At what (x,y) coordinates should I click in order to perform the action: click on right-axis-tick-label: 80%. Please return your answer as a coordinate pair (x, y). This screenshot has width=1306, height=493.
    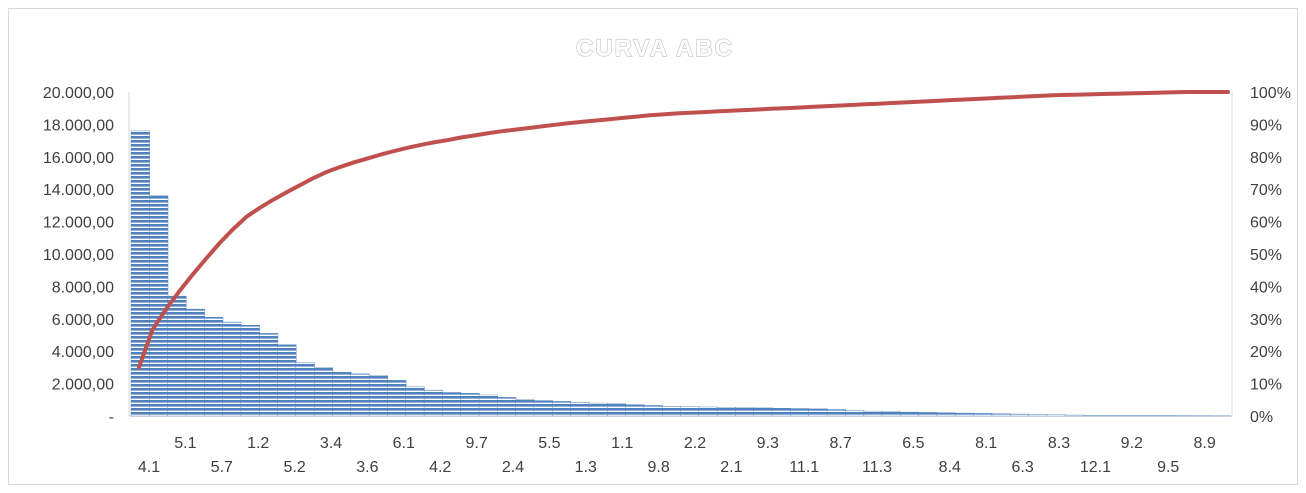
    Looking at the image, I should click on (1266, 158).